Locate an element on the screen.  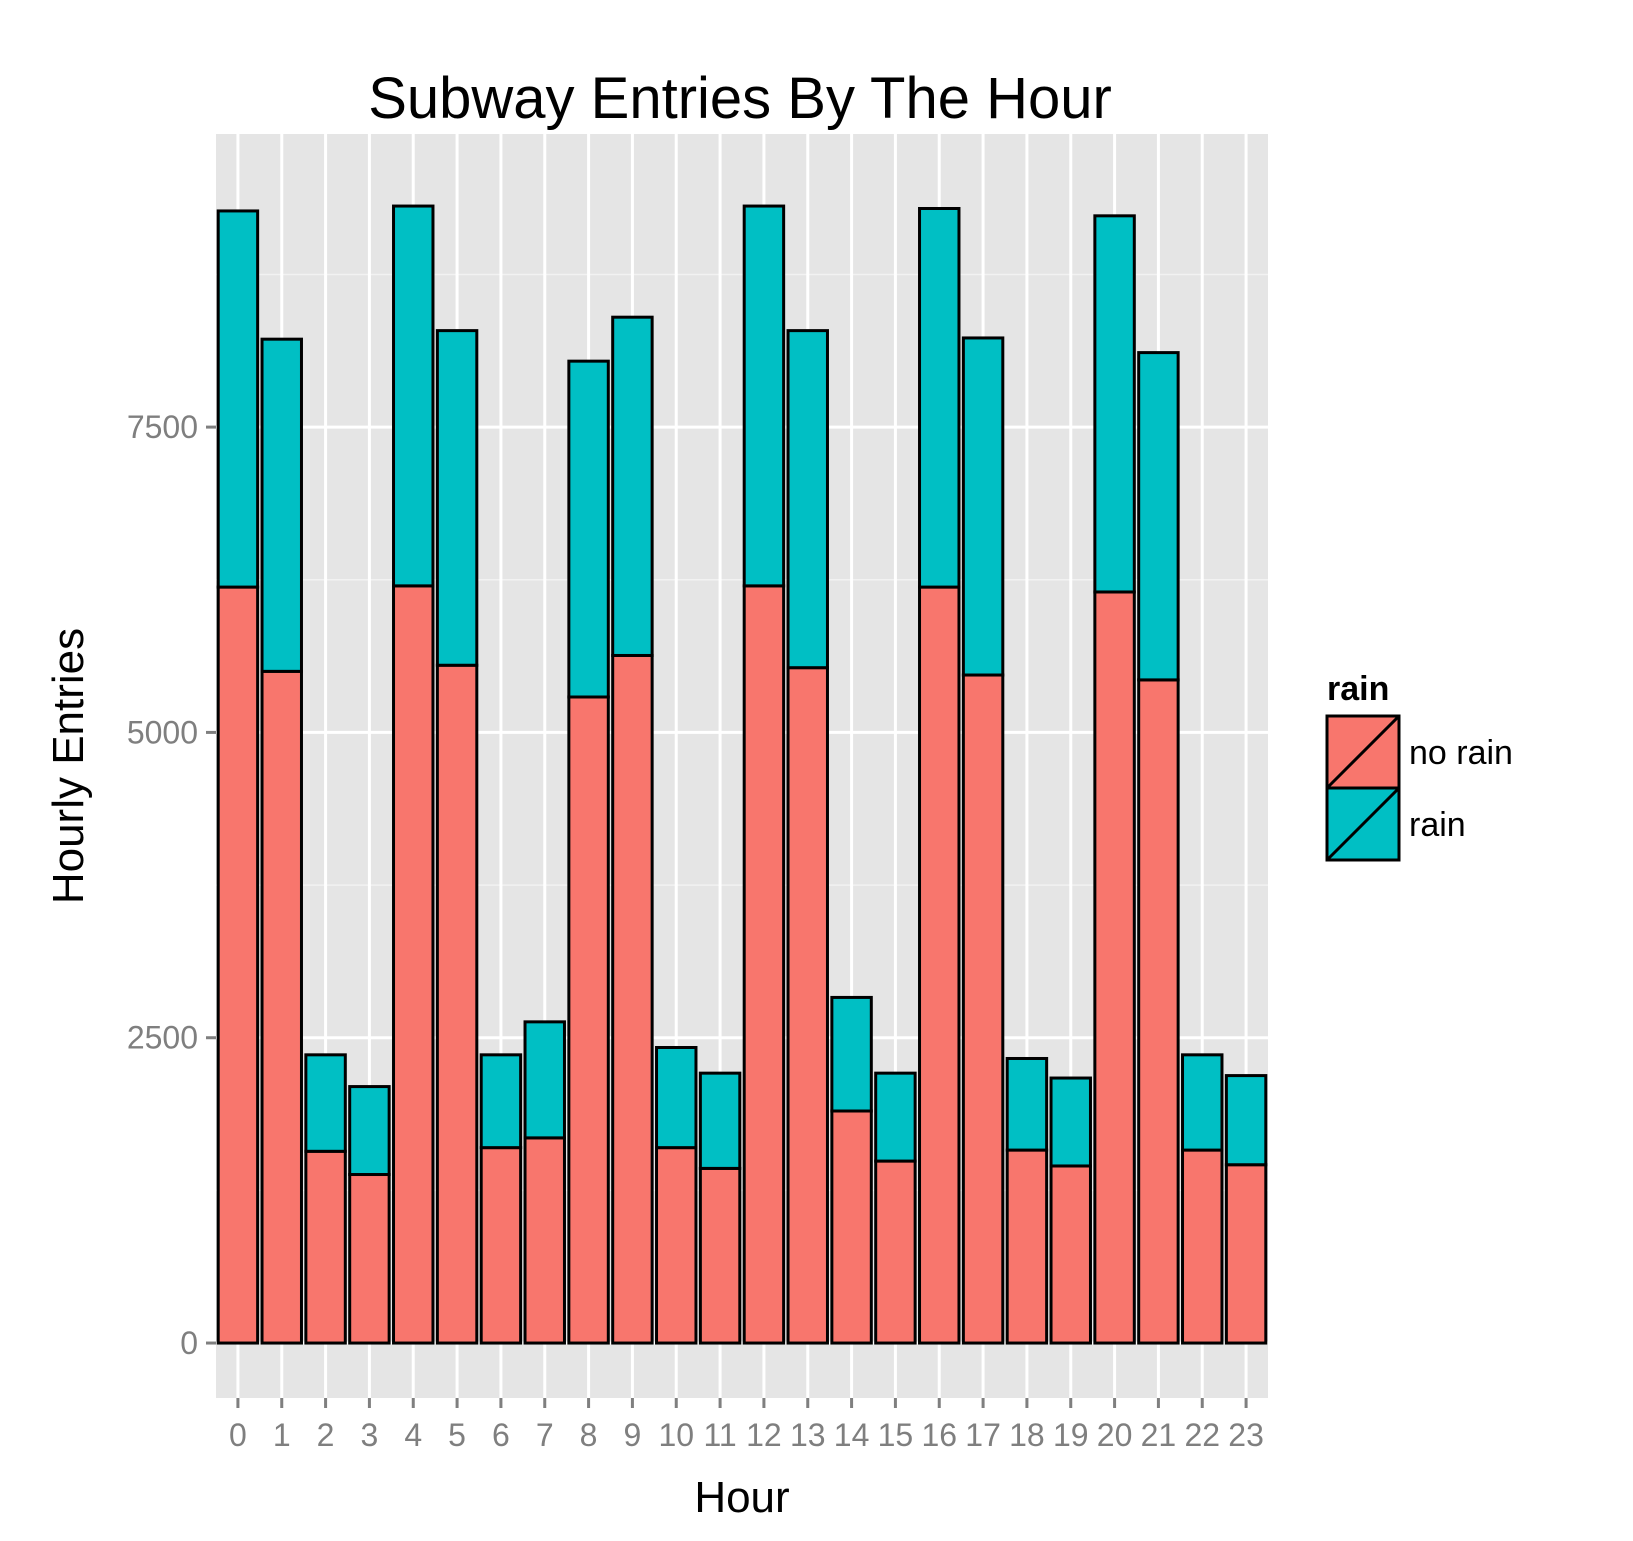
x-tick-label: 2 is located at coordinates (326, 1435).